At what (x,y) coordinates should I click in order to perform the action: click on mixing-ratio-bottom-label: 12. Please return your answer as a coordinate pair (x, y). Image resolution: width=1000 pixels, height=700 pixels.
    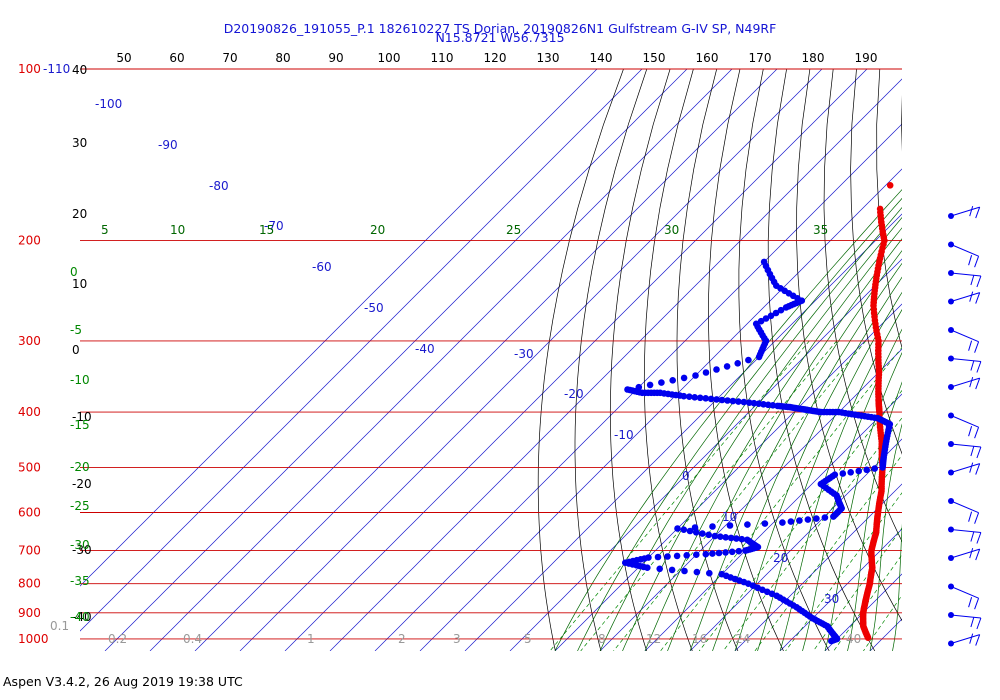
    Looking at the image, I should click on (653, 639).